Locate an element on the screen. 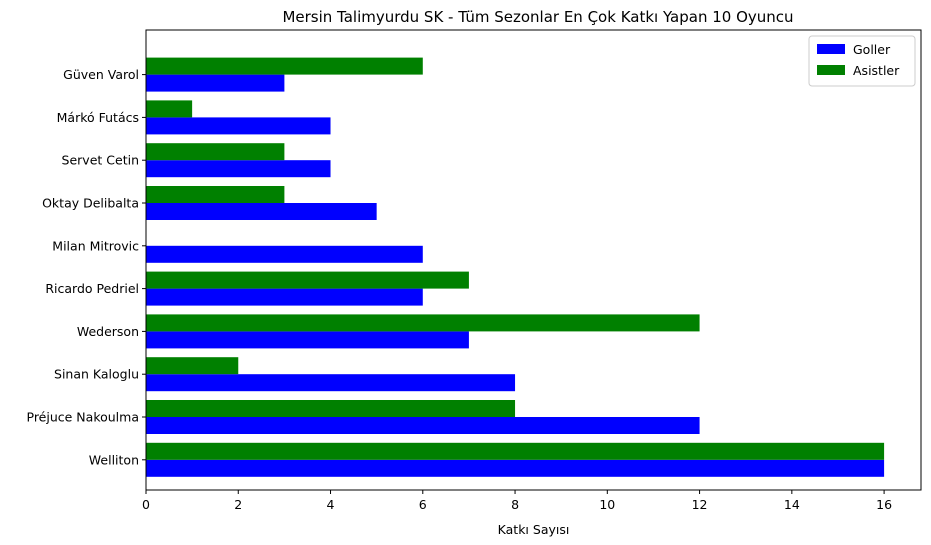 Image resolution: width=931 pixels, height=545 pixels. legend-swatch-goller is located at coordinates (831, 49).